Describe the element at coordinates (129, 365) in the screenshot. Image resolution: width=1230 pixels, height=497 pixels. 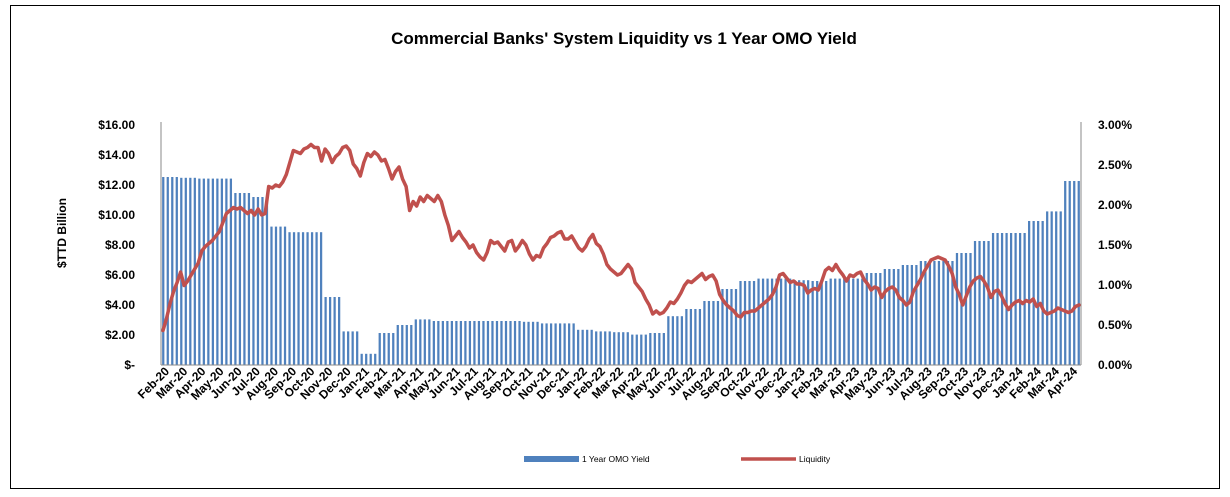
I see `left-tick-label: $-` at that location.